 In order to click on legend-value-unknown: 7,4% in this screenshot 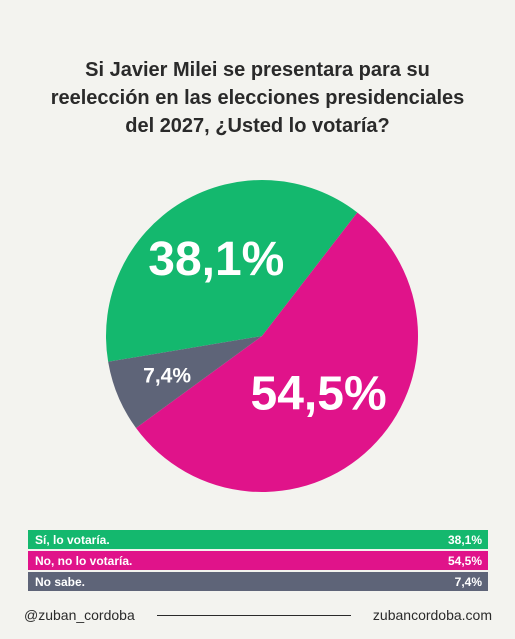, I will do `click(468, 581)`.